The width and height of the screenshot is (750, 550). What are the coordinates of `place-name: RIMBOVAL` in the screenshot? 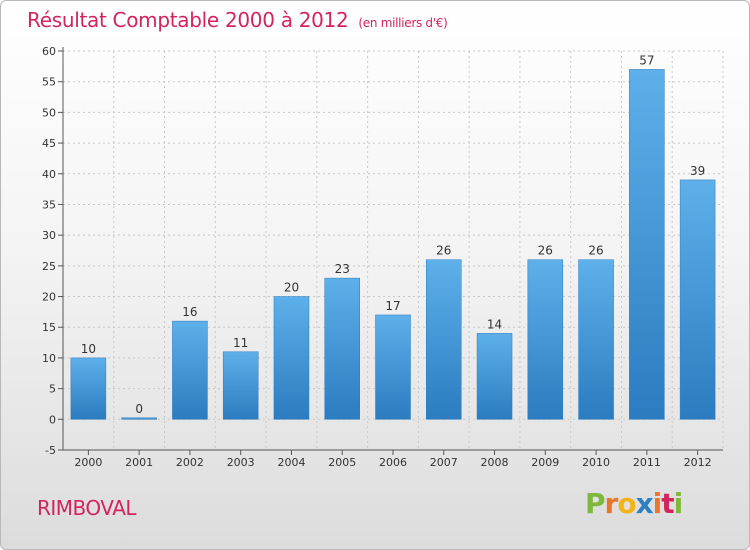 It's located at (87, 508).